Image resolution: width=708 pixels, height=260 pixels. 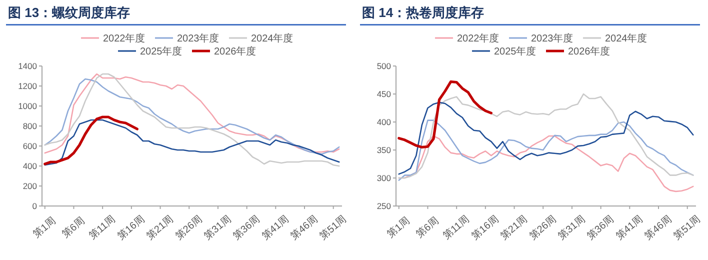 What do you see at coordinates (423, 12) in the screenshot?
I see `chart-title: 图 14：热卷周度库存` at bounding box center [423, 12].